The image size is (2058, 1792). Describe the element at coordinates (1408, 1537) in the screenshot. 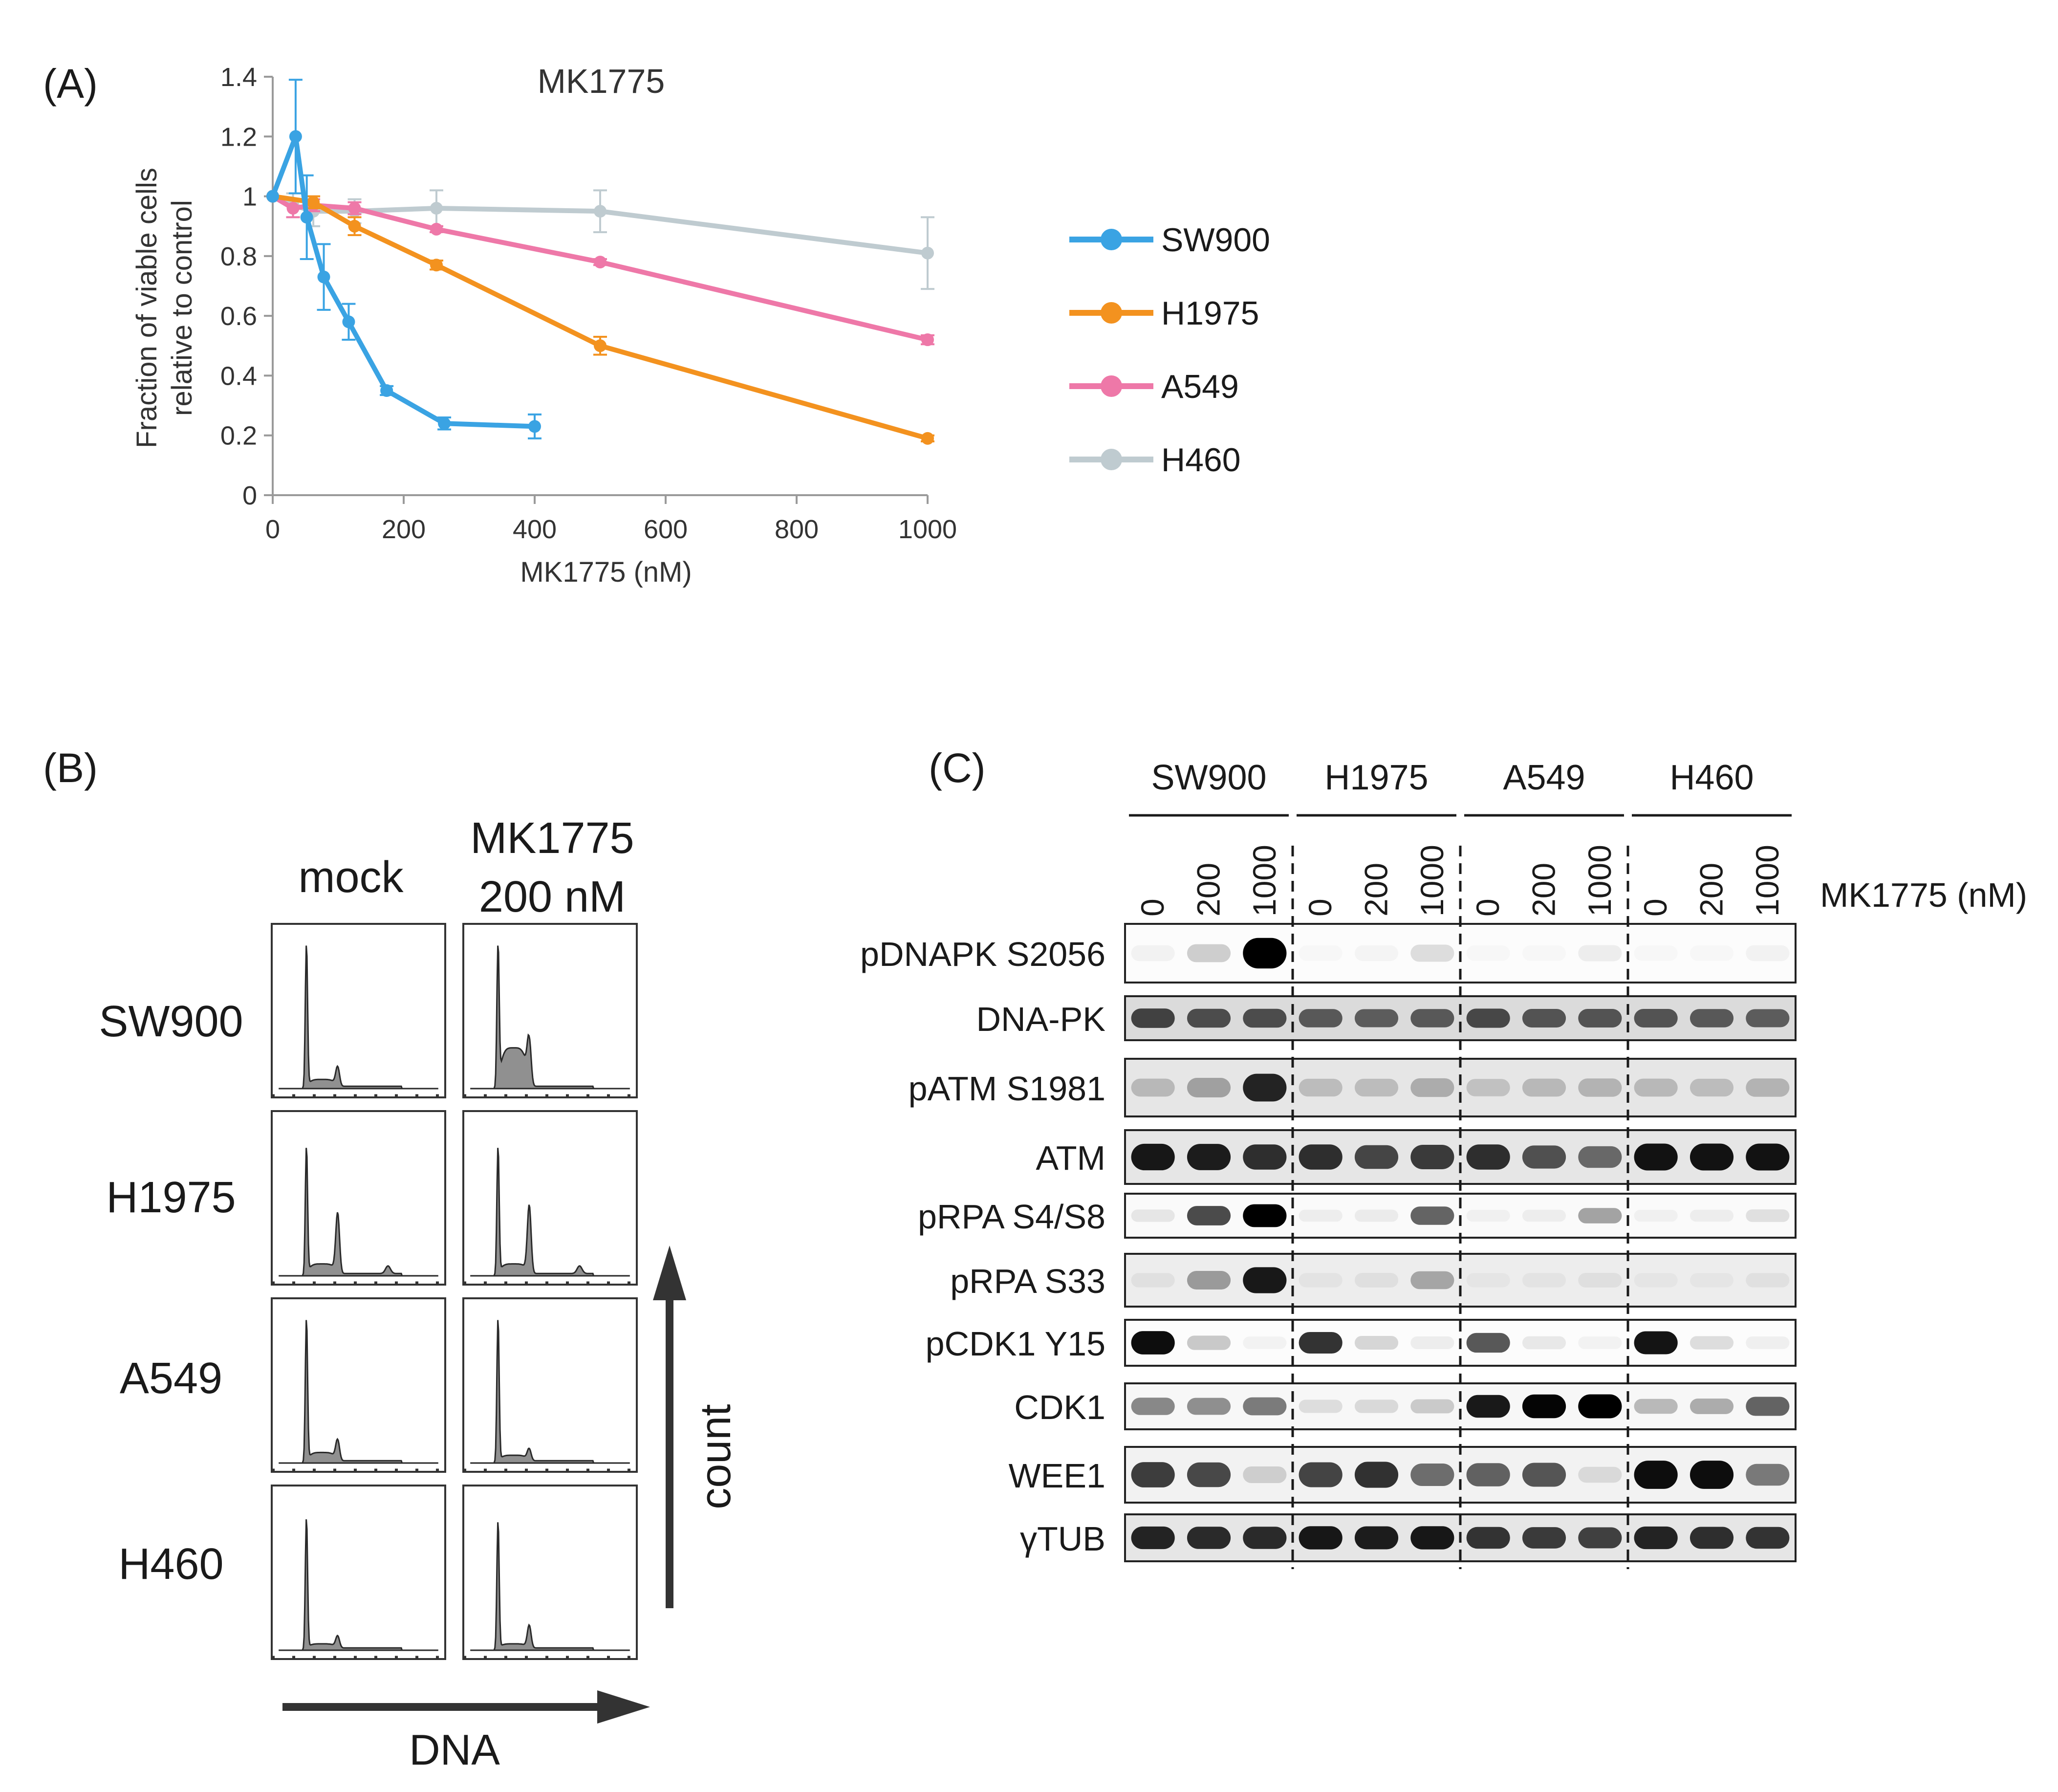

I see `blot-tub: γTUB` at that location.